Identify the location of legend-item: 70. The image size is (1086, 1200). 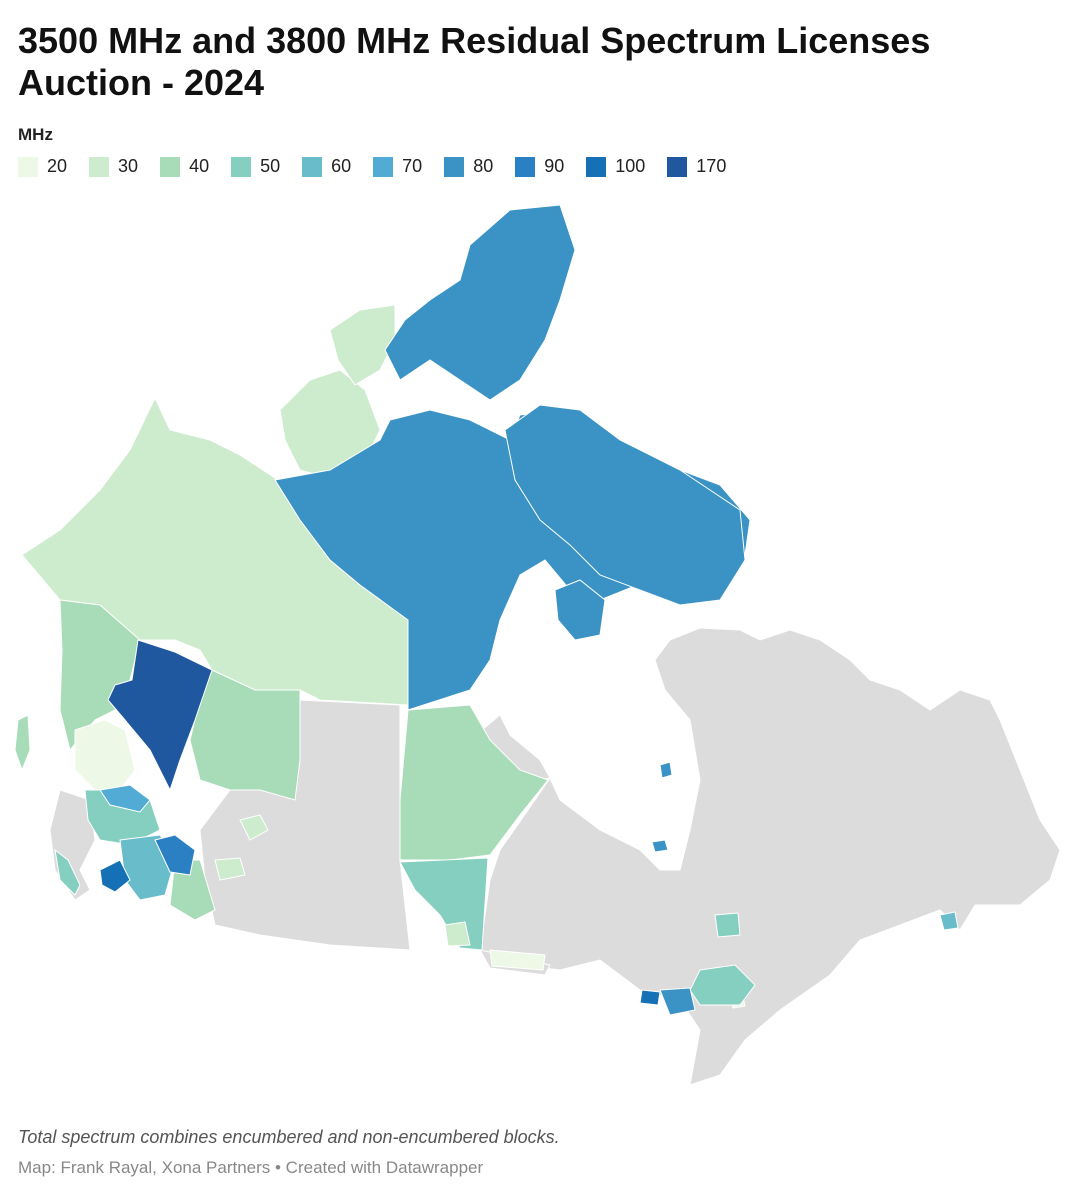
(397, 166).